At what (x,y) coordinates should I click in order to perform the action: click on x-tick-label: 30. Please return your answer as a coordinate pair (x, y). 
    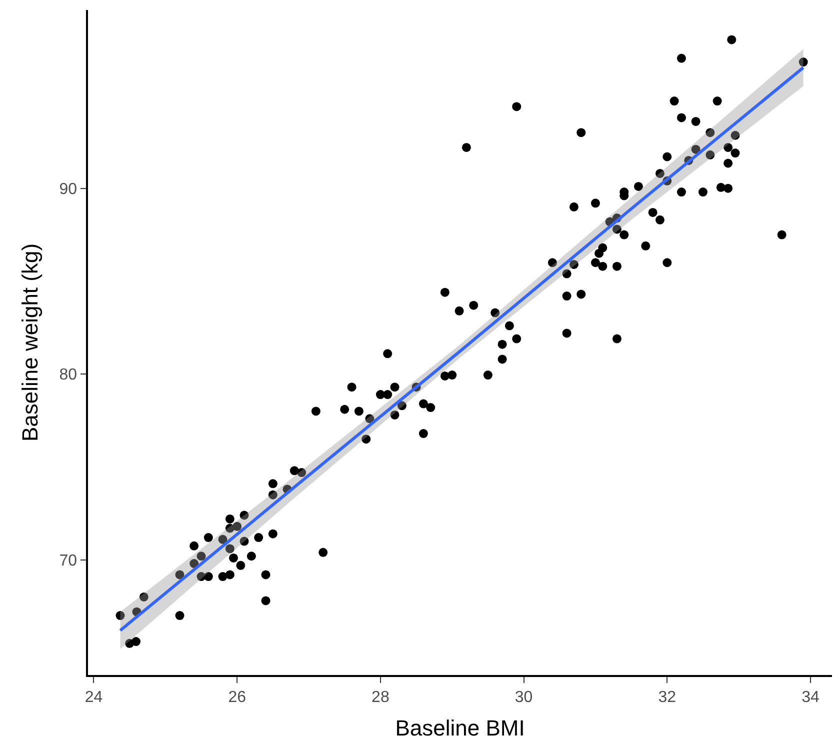
    Looking at the image, I should click on (523, 697).